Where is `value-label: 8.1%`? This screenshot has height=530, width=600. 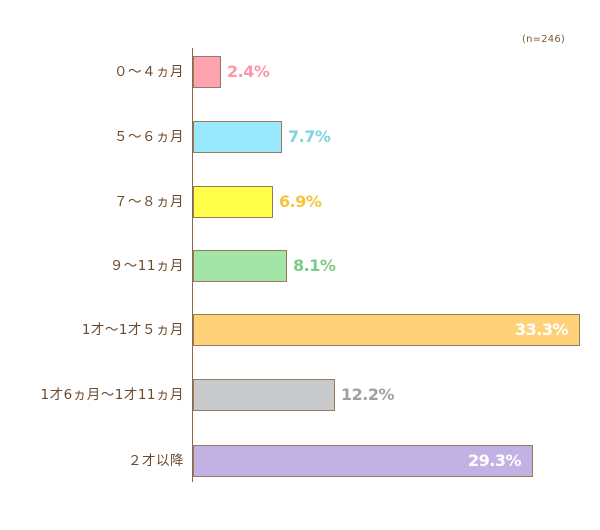 value-label: 8.1% is located at coordinates (314, 265).